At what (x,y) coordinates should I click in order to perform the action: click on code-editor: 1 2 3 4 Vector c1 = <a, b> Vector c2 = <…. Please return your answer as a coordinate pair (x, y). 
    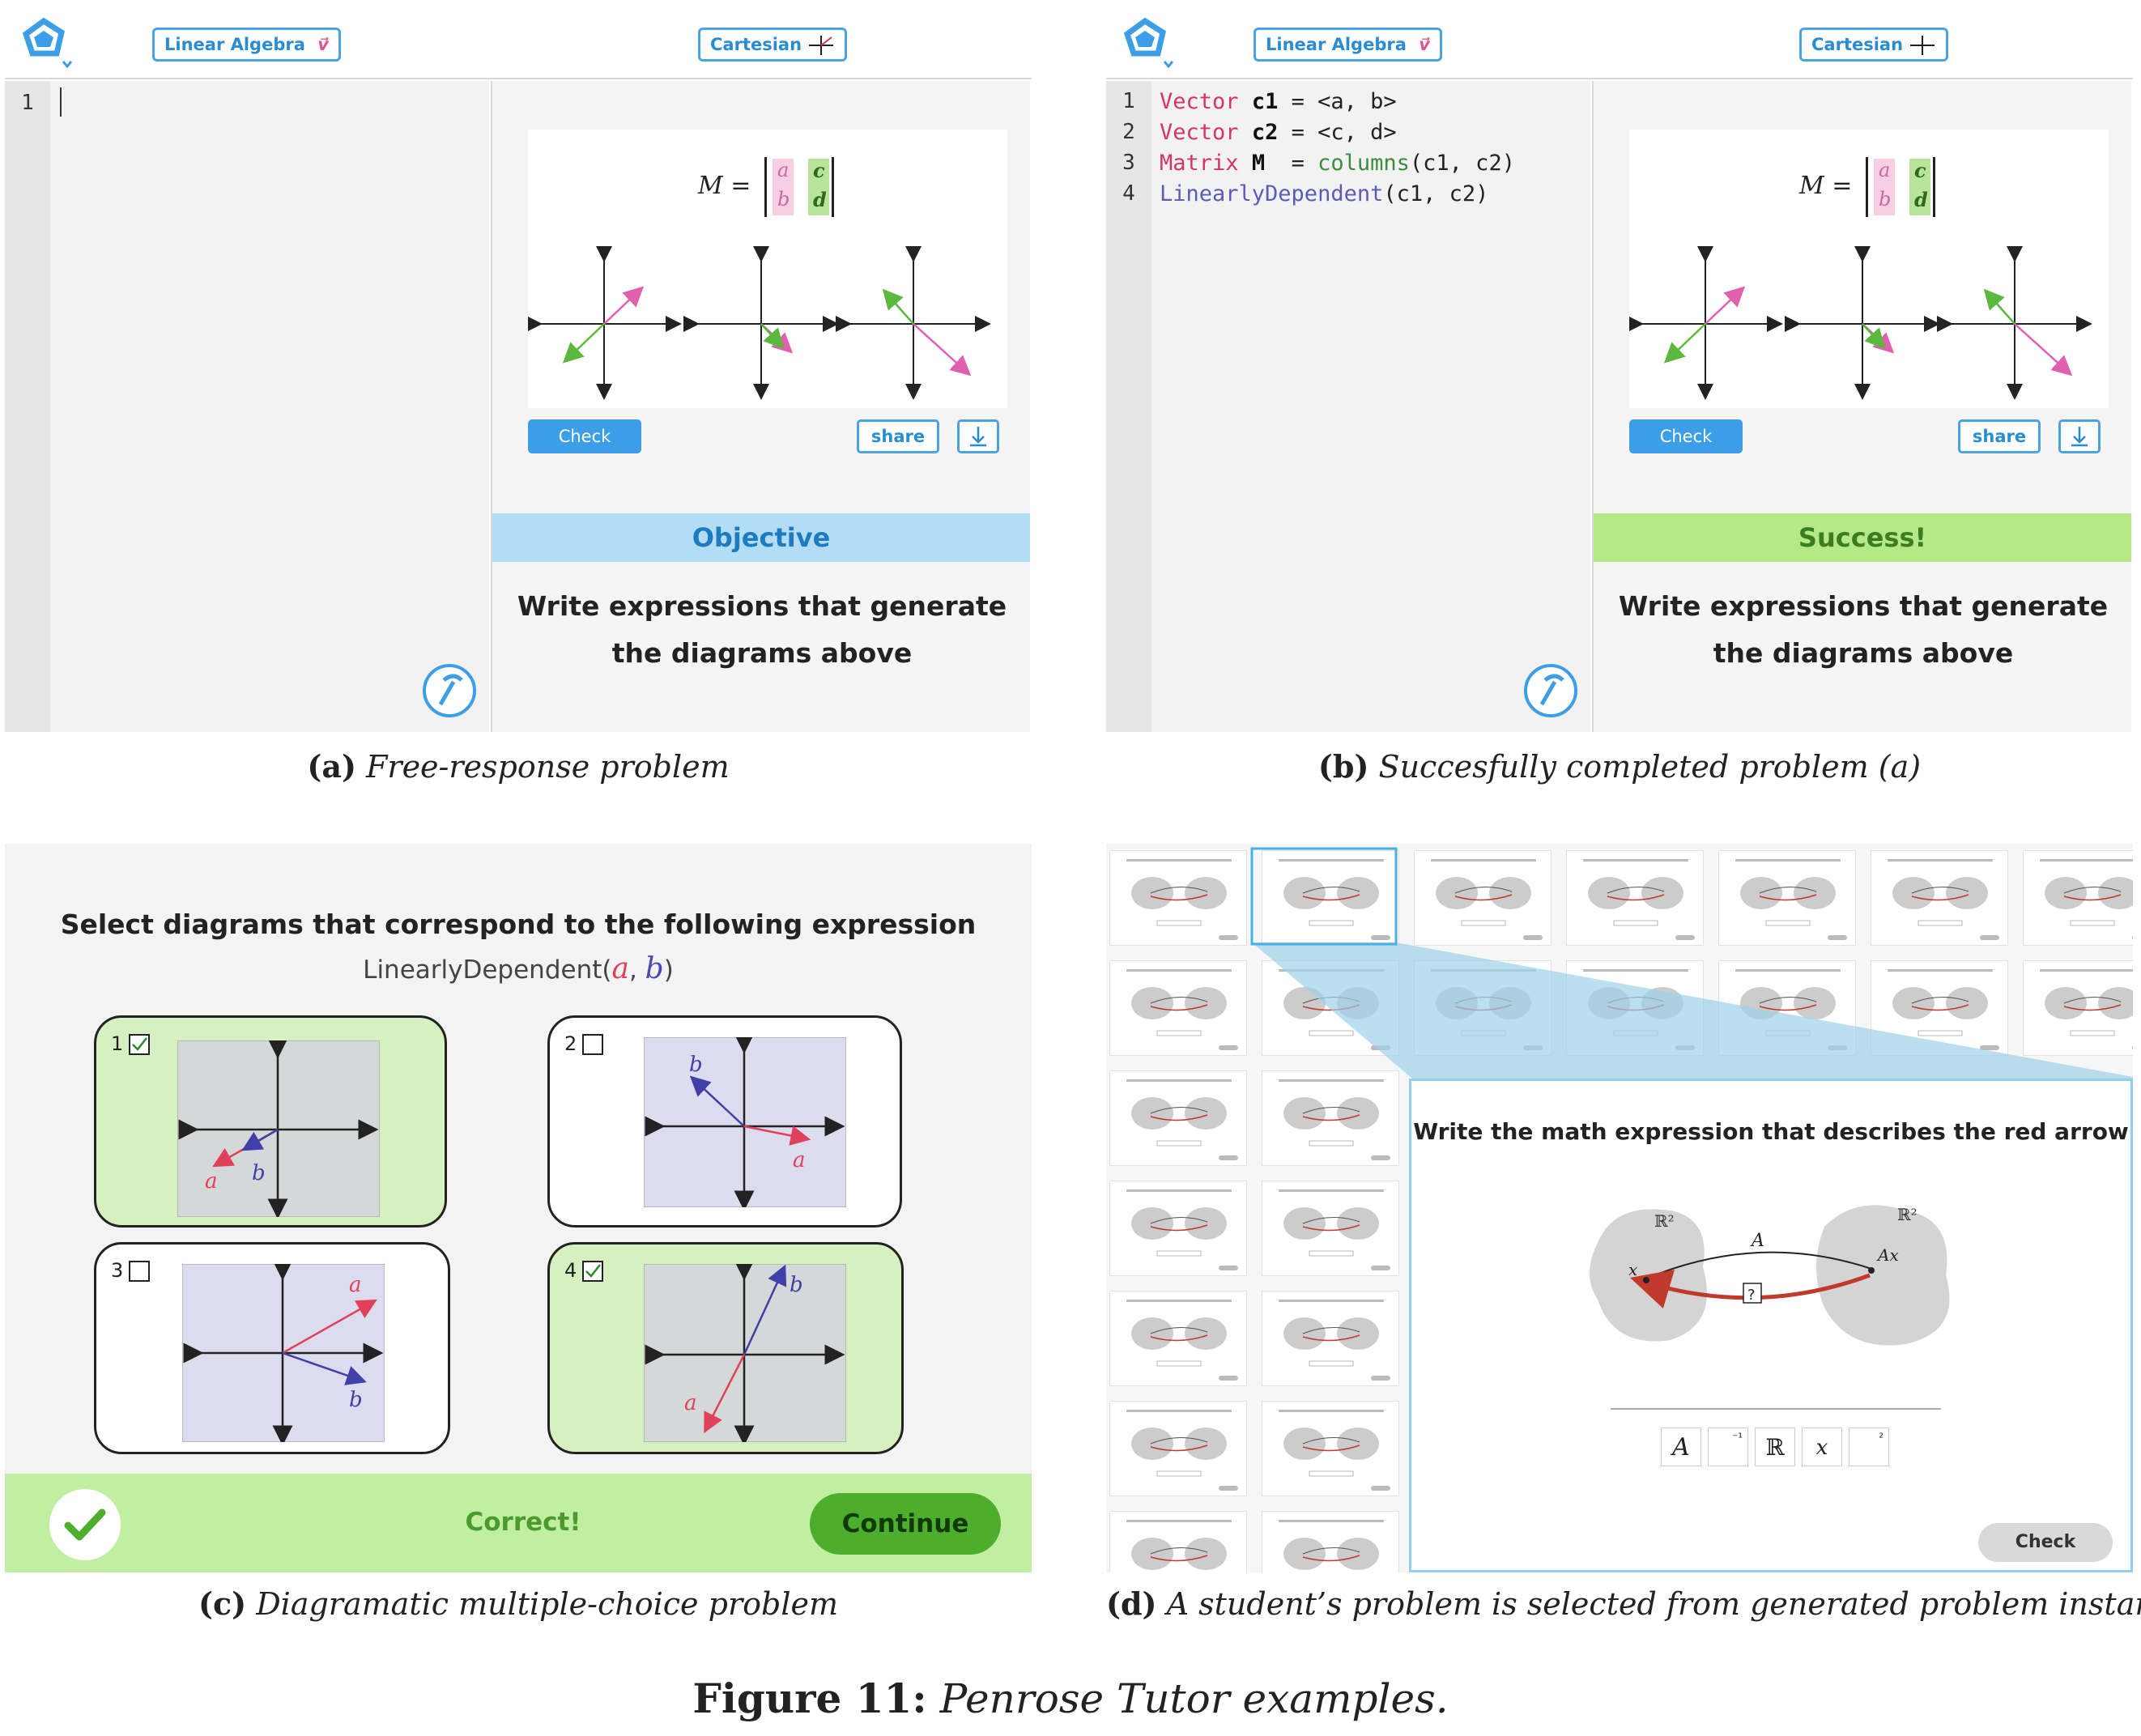
    Looking at the image, I should click on (1348, 406).